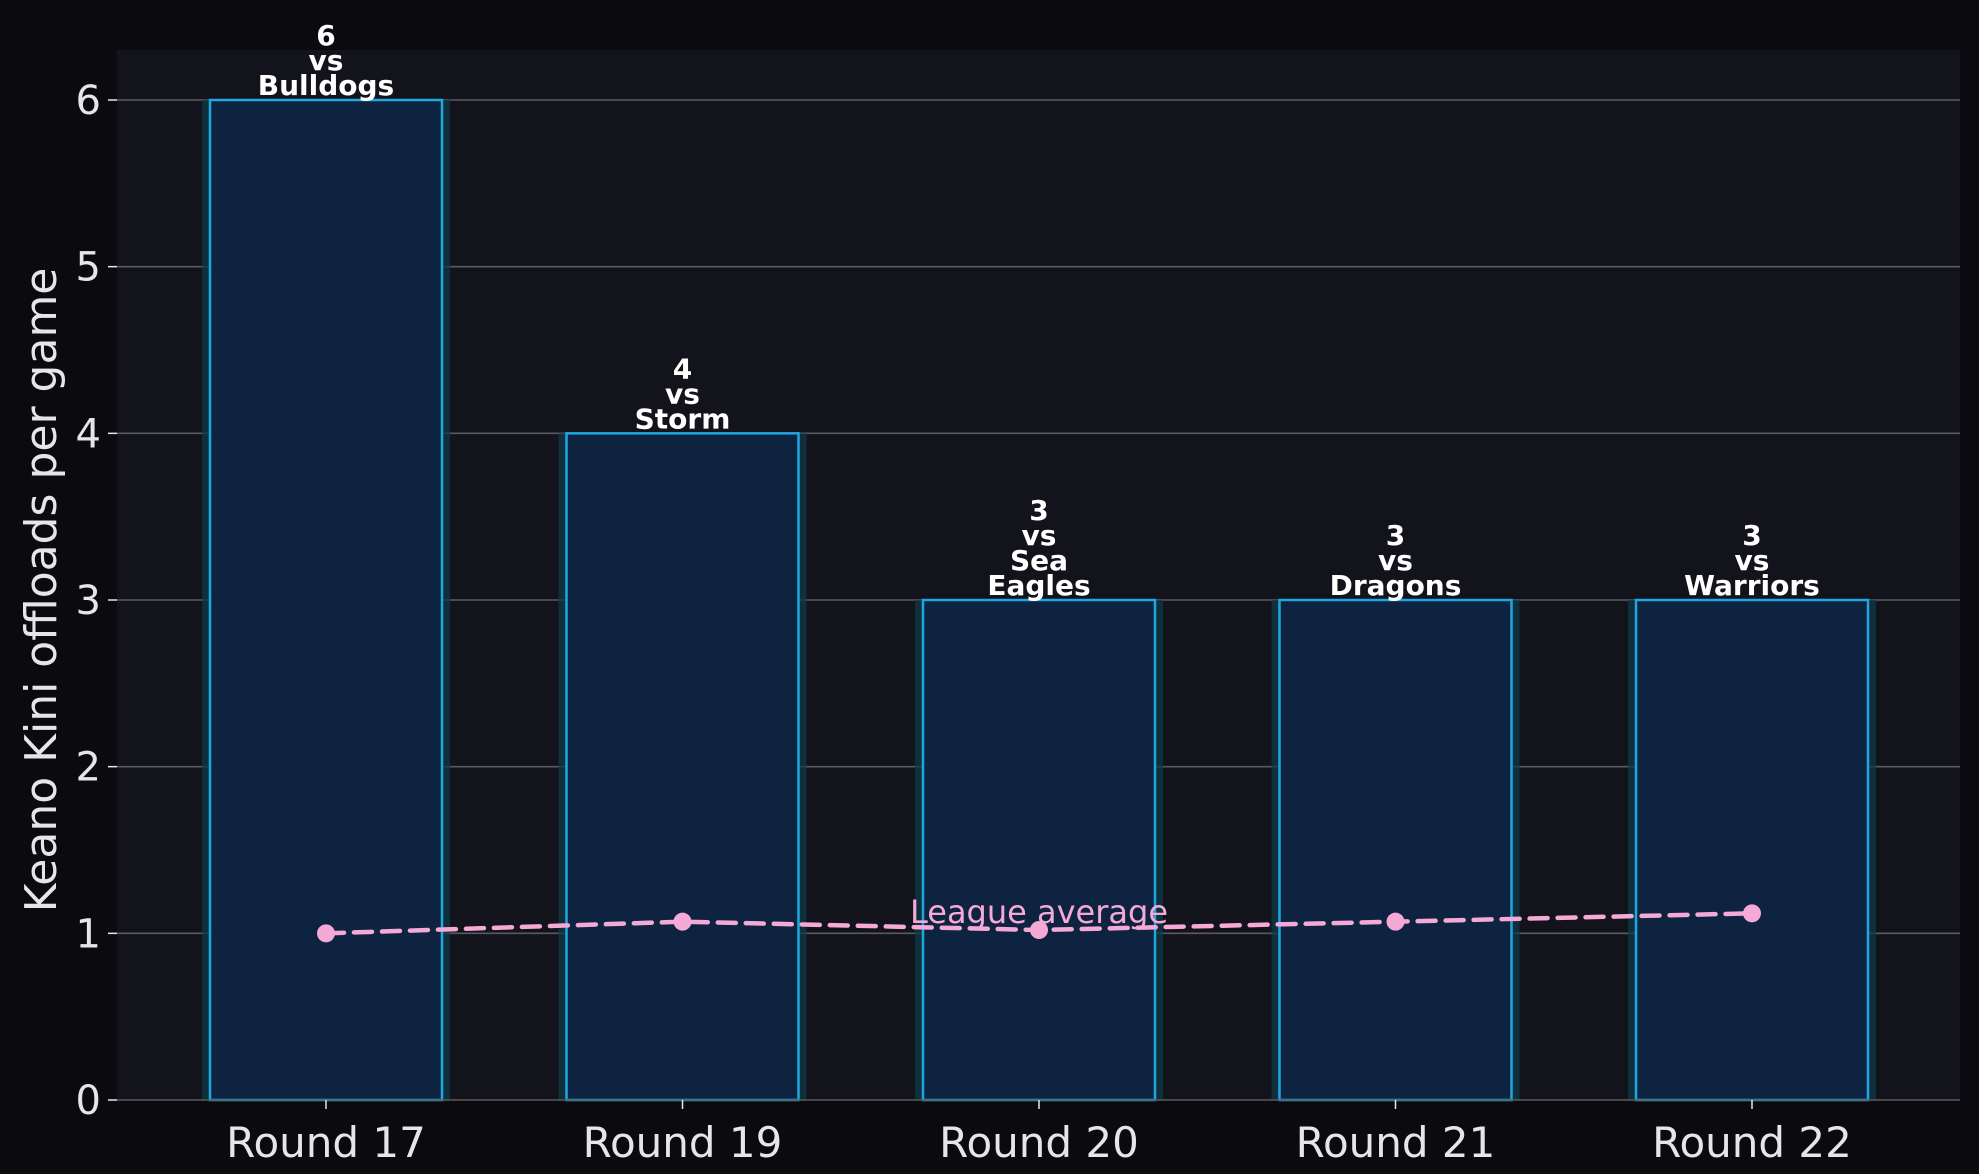  What do you see at coordinates (88, 268) in the screenshot?
I see `y-tick-label: 5` at bounding box center [88, 268].